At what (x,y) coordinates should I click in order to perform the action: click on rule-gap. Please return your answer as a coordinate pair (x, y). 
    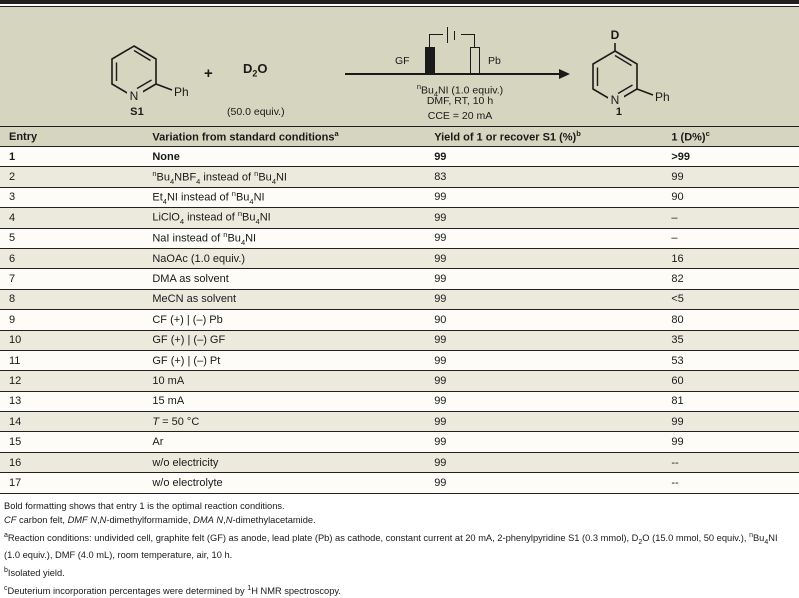
    Looking at the image, I should click on (399, 5).